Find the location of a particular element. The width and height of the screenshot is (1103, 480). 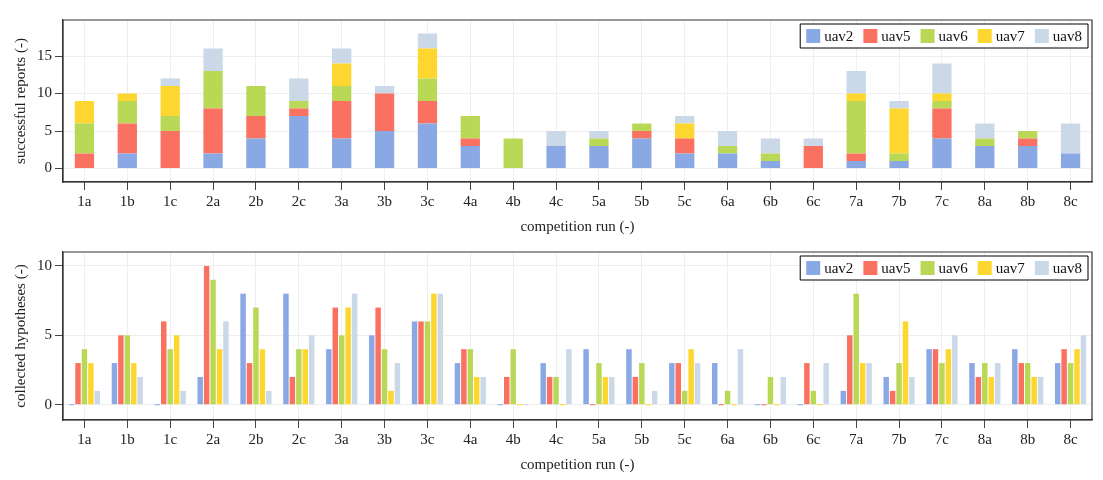

legend-label: uav5 is located at coordinates (896, 267).